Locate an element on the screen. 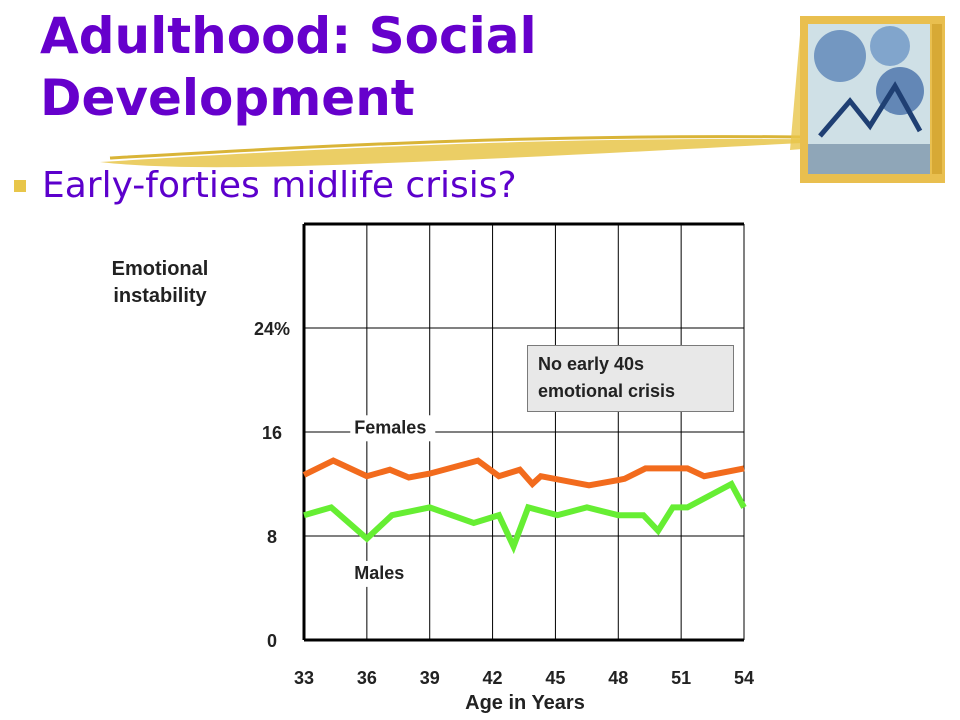 The width and height of the screenshot is (960, 720). book-cover-picture is located at coordinates (872, 99).